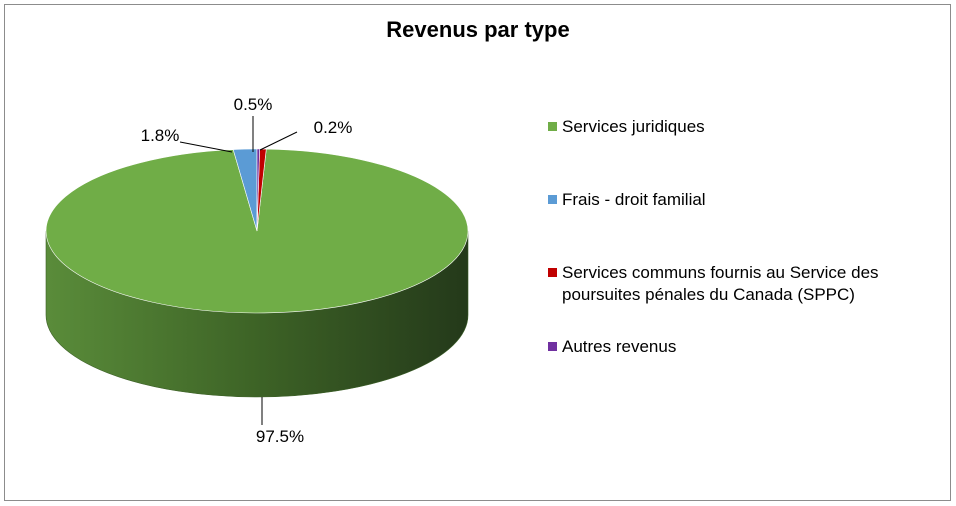 The height and width of the screenshot is (506, 956). Describe the element at coordinates (634, 199) in the screenshot. I see `legend-label: Frais - droit familial` at that location.